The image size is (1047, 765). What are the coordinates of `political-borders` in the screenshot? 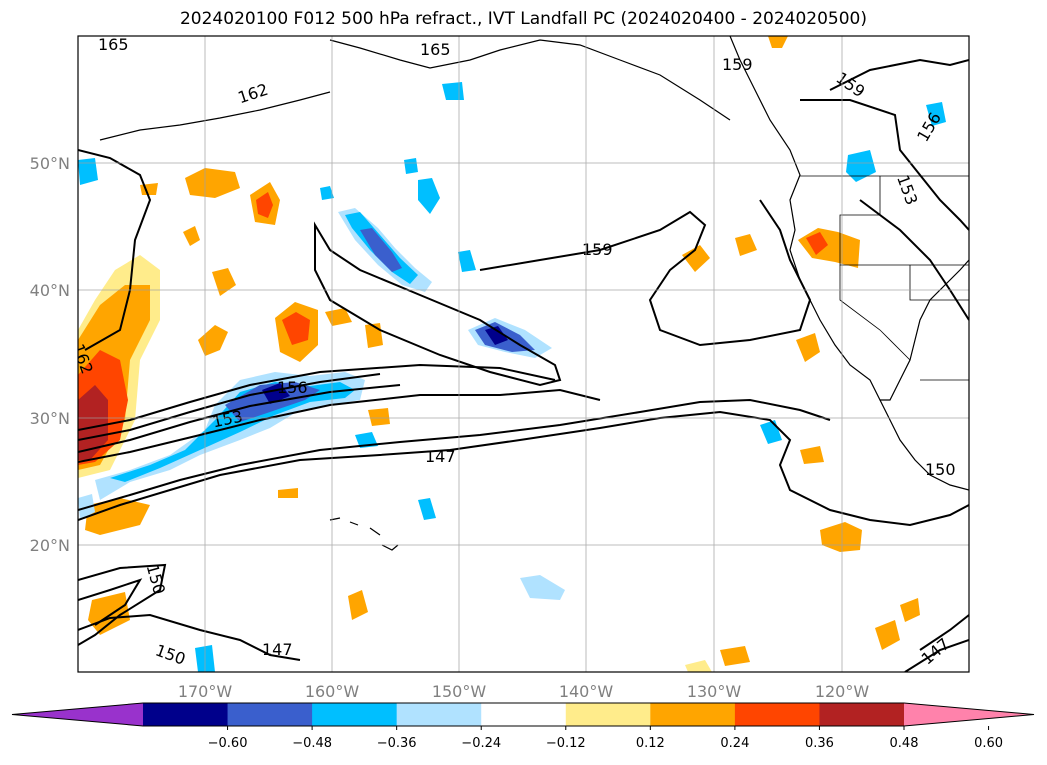 It's located at (884, 278).